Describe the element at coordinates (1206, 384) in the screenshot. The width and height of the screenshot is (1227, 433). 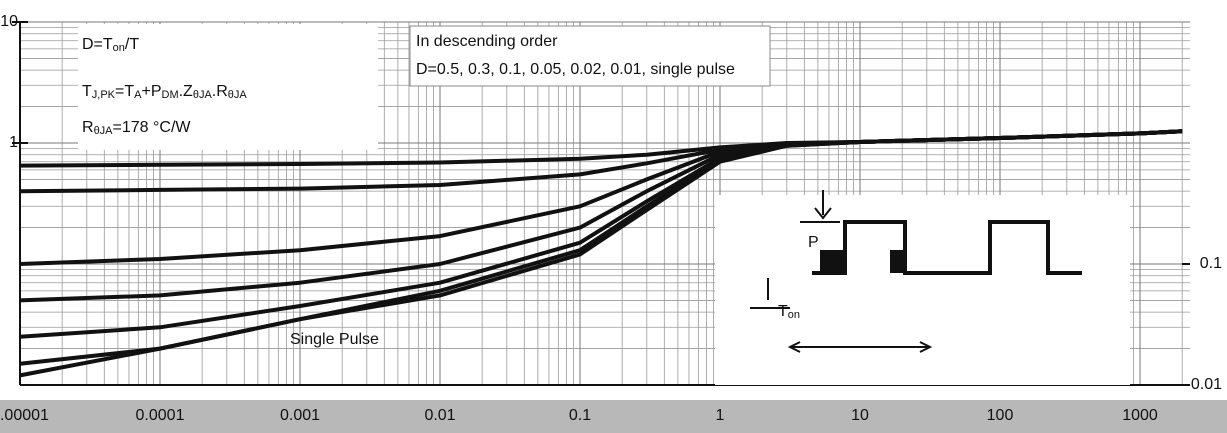
I see `y-tick-label: 0.01` at that location.